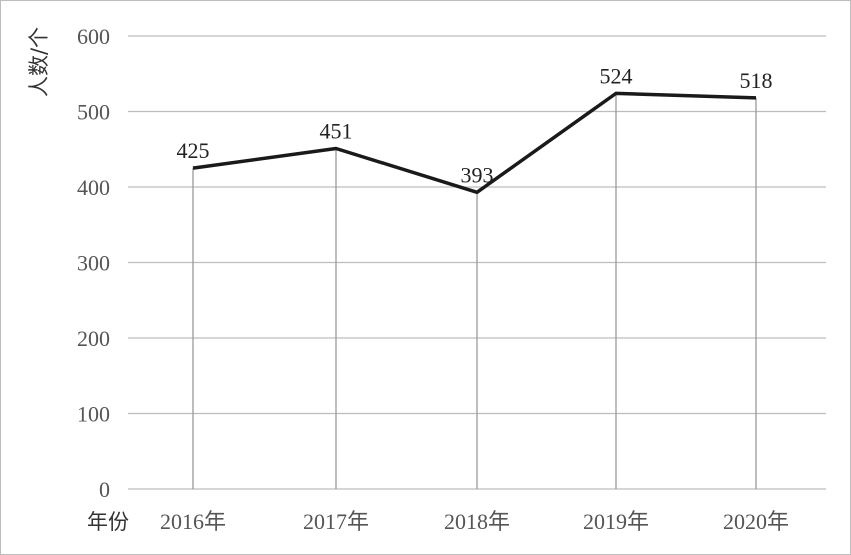 This screenshot has height=555, width=851. Describe the element at coordinates (336, 521) in the screenshot. I see `x-tick-label: 2017年` at that location.